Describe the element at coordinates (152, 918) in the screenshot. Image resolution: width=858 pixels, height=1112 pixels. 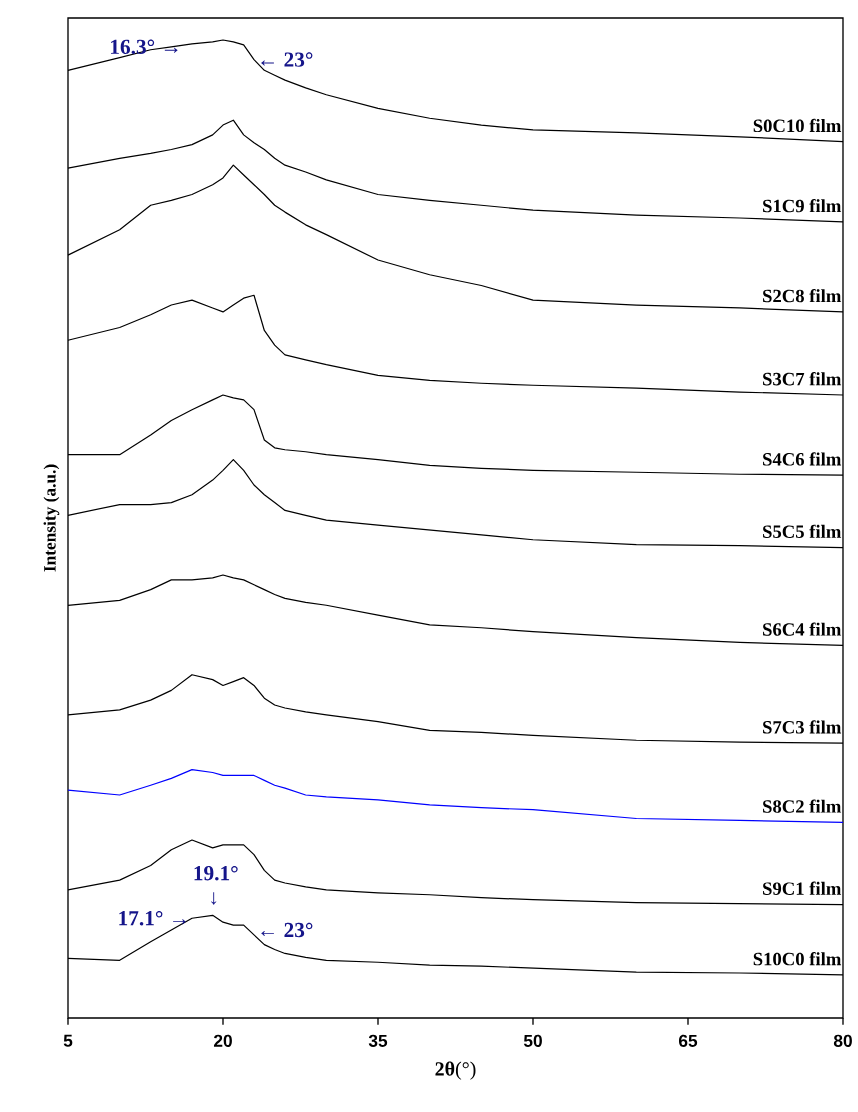
I see `annotation: 17.1° →` at that location.